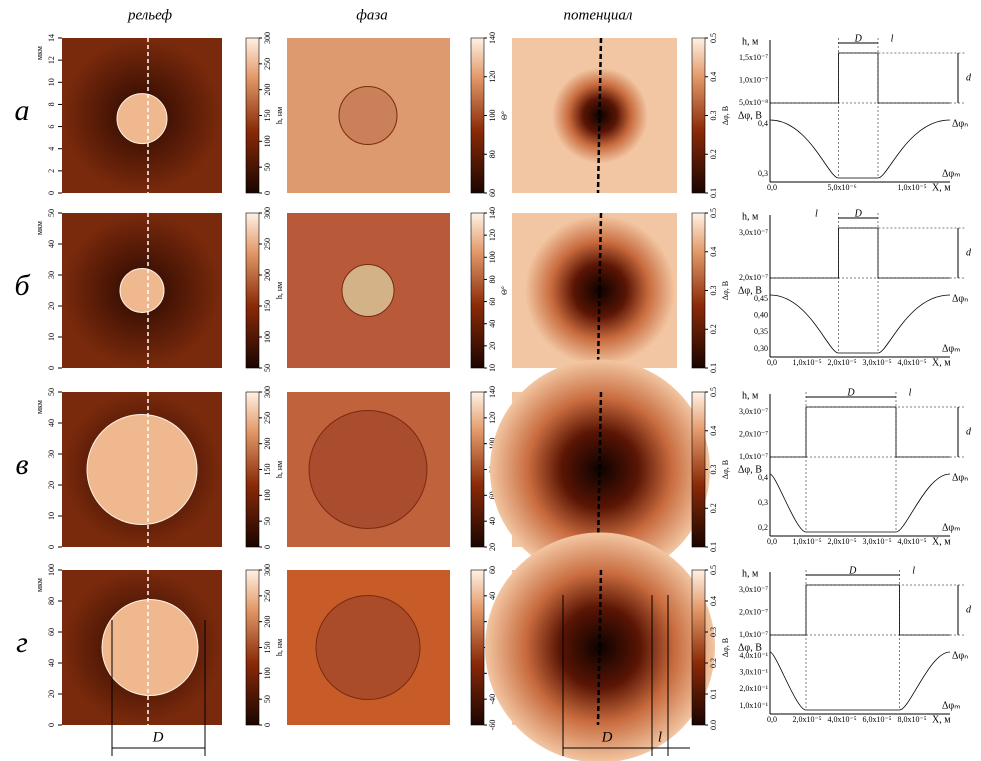 Image resolution: width=981 pixels, height=761 pixels. Describe the element at coordinates (51, 38) in the screenshot. I see `y-tick-label: 14` at that location.